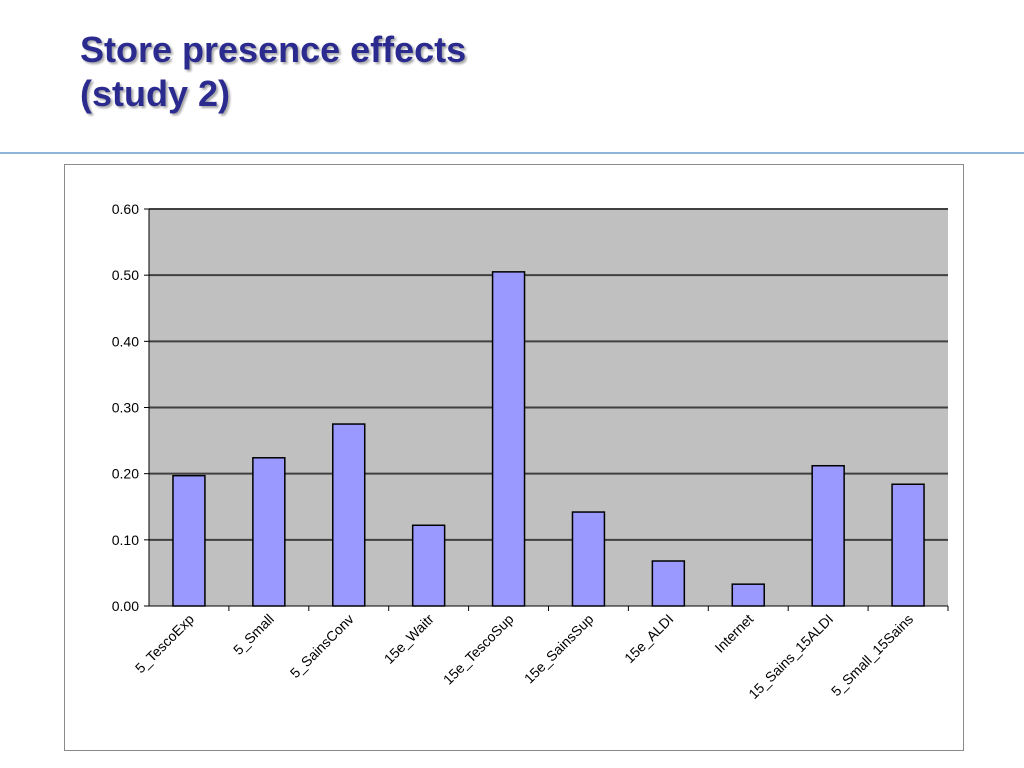 The width and height of the screenshot is (1024, 768). What do you see at coordinates (125, 209) in the screenshot?
I see `y-tick-label: 0.60` at bounding box center [125, 209].